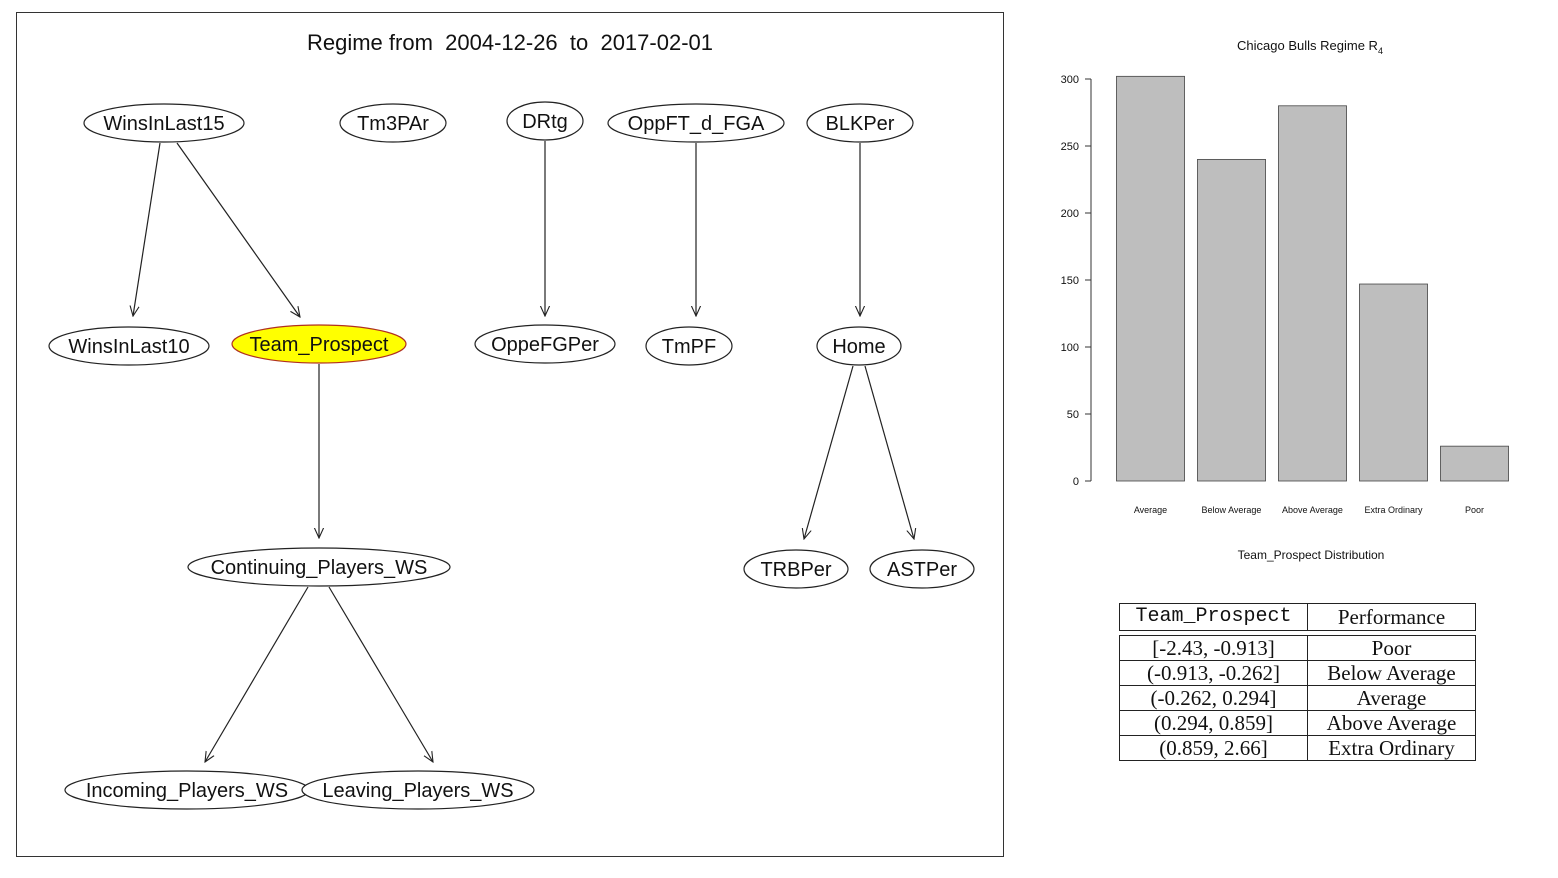 This screenshot has width=1558, height=878. What do you see at coordinates (1391, 723) in the screenshot?
I see `performance-cell: Above Average` at bounding box center [1391, 723].